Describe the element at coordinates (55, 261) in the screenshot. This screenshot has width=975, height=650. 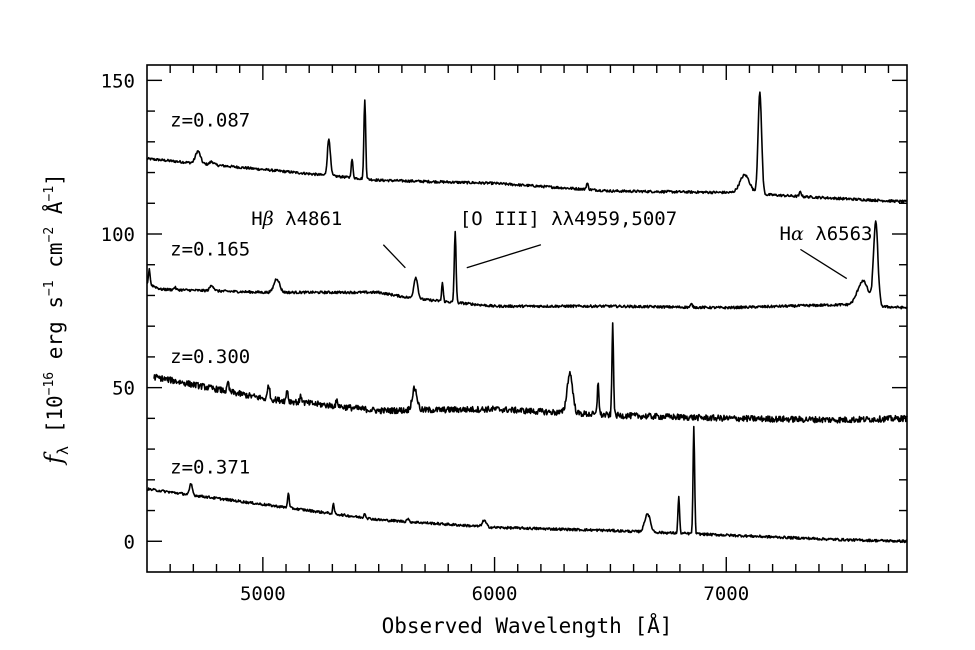
I see `y-axis-unit2: cm` at that location.